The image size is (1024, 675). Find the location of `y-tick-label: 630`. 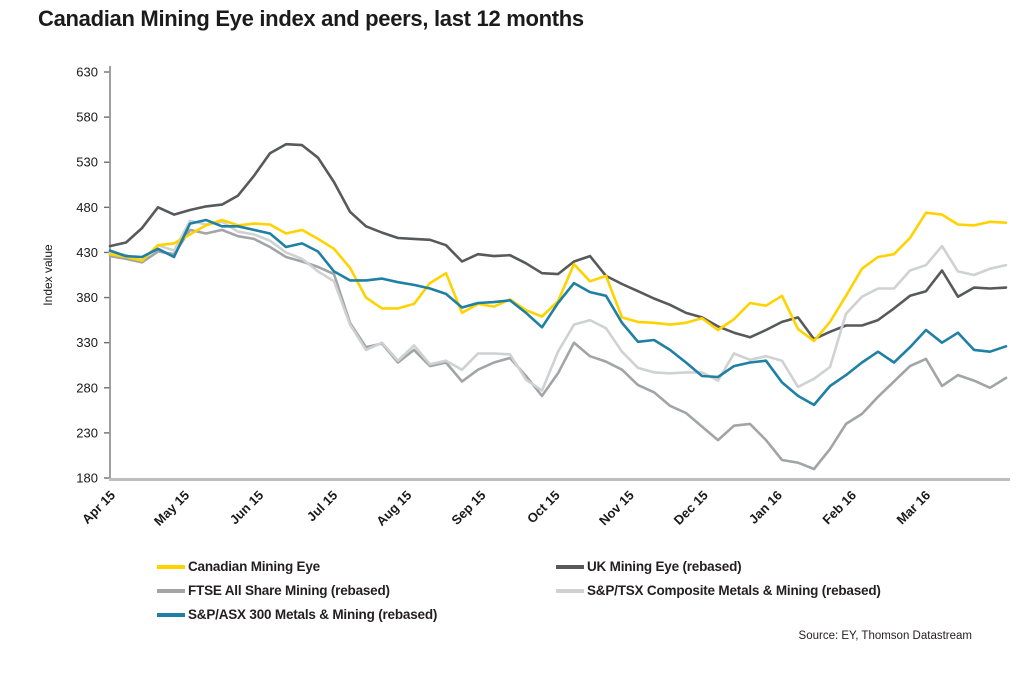

y-tick-label: 630 is located at coordinates (87, 72).